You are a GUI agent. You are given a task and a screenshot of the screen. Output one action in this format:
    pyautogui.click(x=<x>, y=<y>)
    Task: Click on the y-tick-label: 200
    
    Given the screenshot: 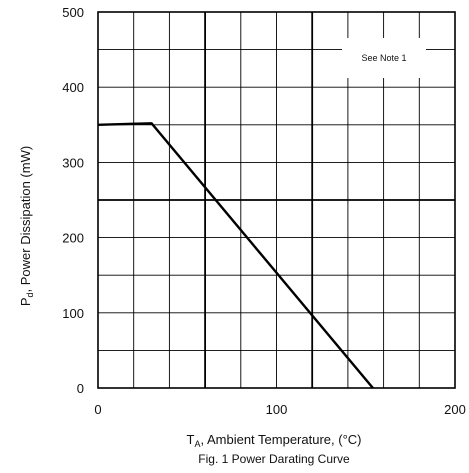 What is the action you would take?
    pyautogui.click(x=73, y=238)
    